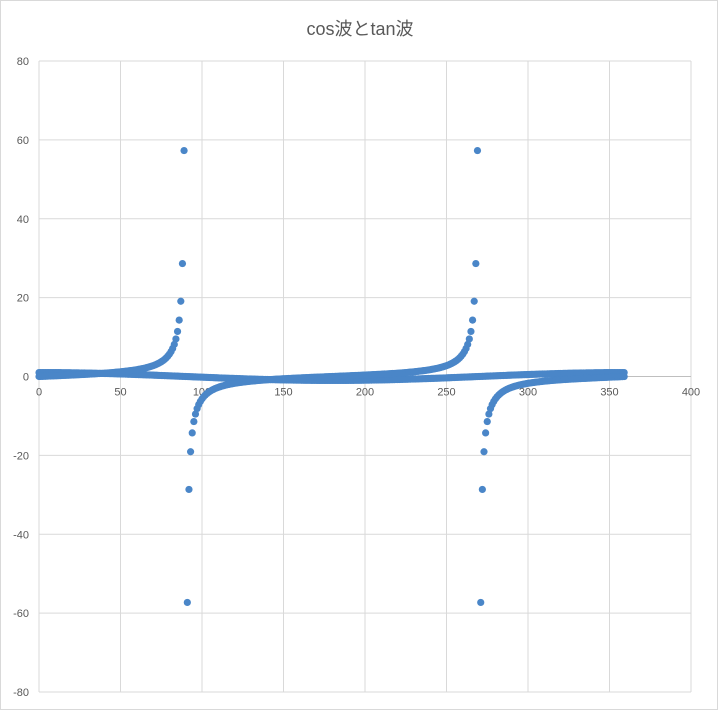  I want to click on y-tick-label: 20, so click(23, 299).